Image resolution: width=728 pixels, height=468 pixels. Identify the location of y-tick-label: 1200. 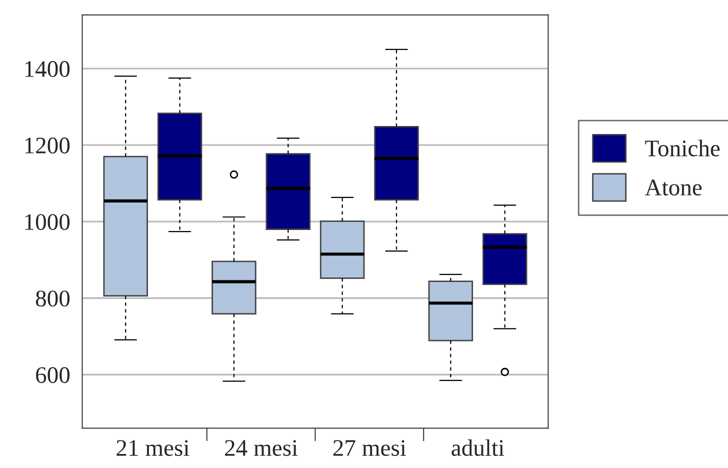
(47, 146).